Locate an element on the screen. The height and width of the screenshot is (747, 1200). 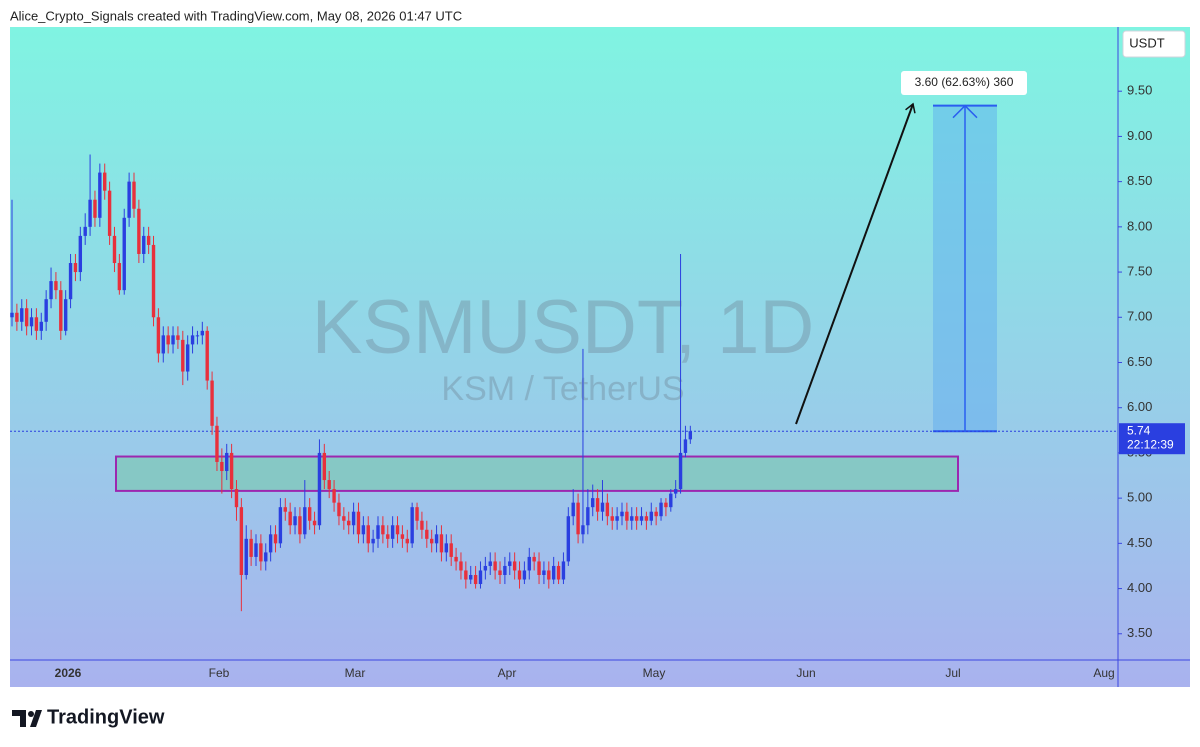
footer-text: TradingView is located at coordinates (106, 717).